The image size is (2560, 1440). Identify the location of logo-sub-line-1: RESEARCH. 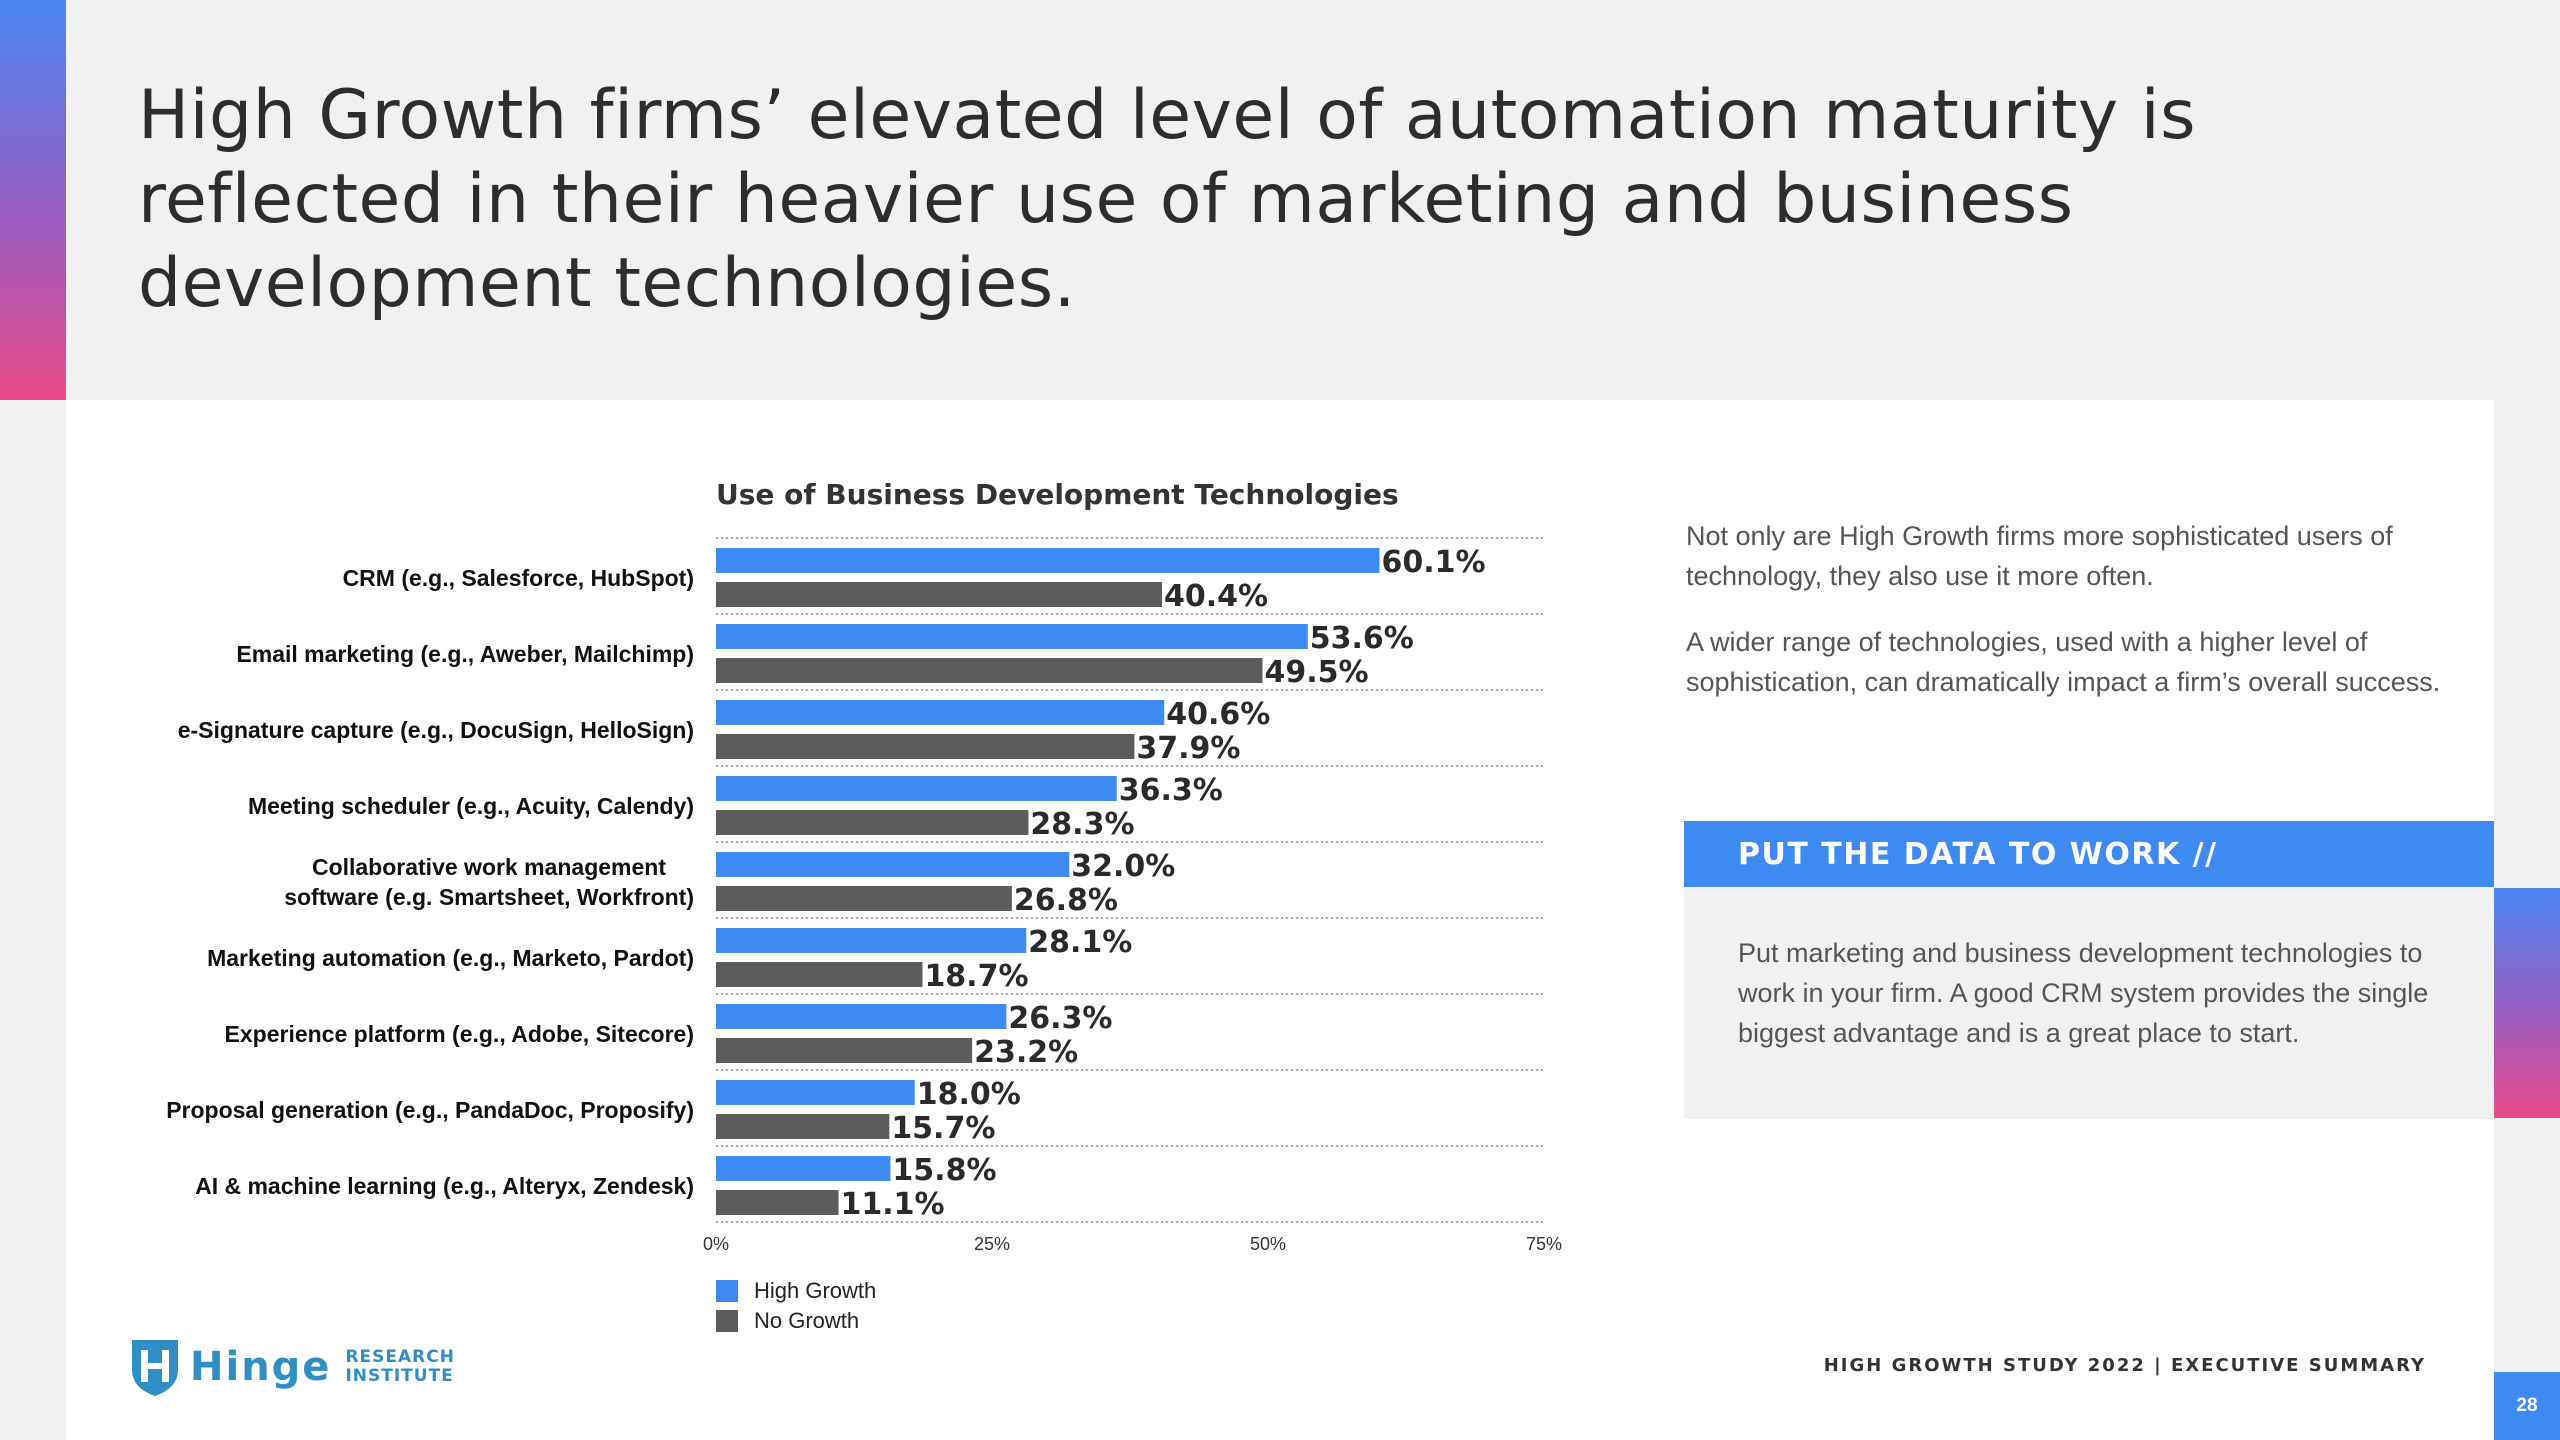
(400, 1357).